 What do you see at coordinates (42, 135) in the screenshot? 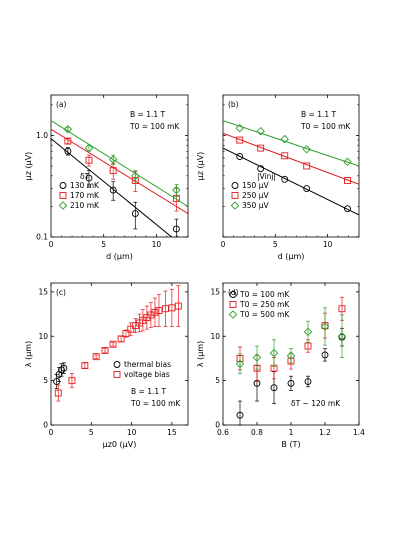
I see `y-tick-label: 1.0` at bounding box center [42, 135].